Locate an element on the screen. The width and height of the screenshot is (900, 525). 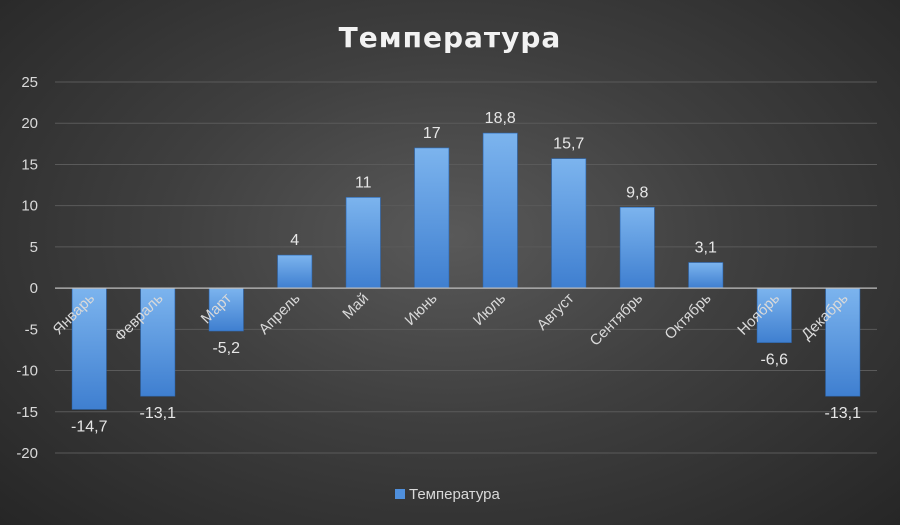
legend-label: Температура is located at coordinates (455, 494).